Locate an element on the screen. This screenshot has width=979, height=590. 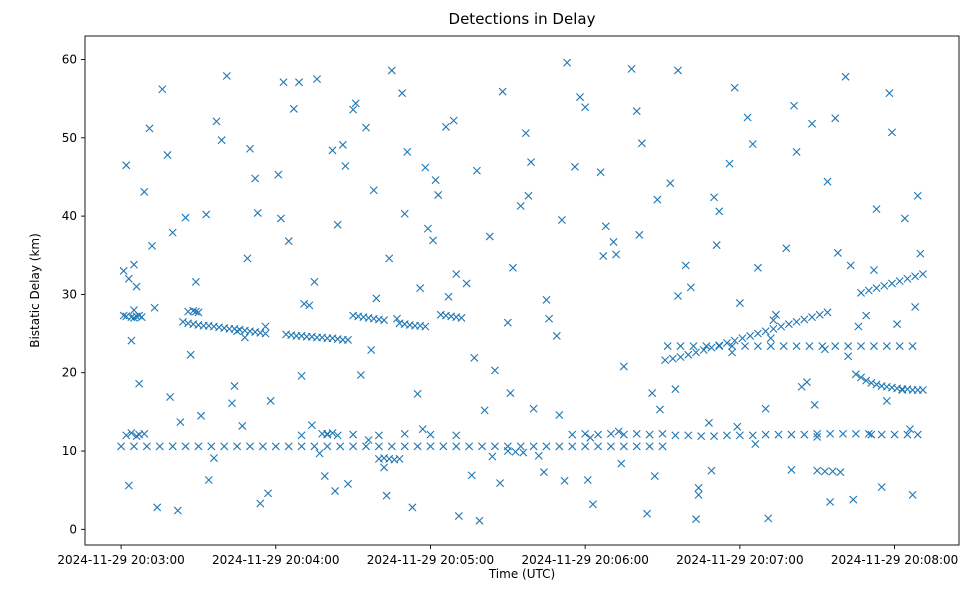
x-tick-label: 2024-11-29 20:07:00 is located at coordinates (739, 560).